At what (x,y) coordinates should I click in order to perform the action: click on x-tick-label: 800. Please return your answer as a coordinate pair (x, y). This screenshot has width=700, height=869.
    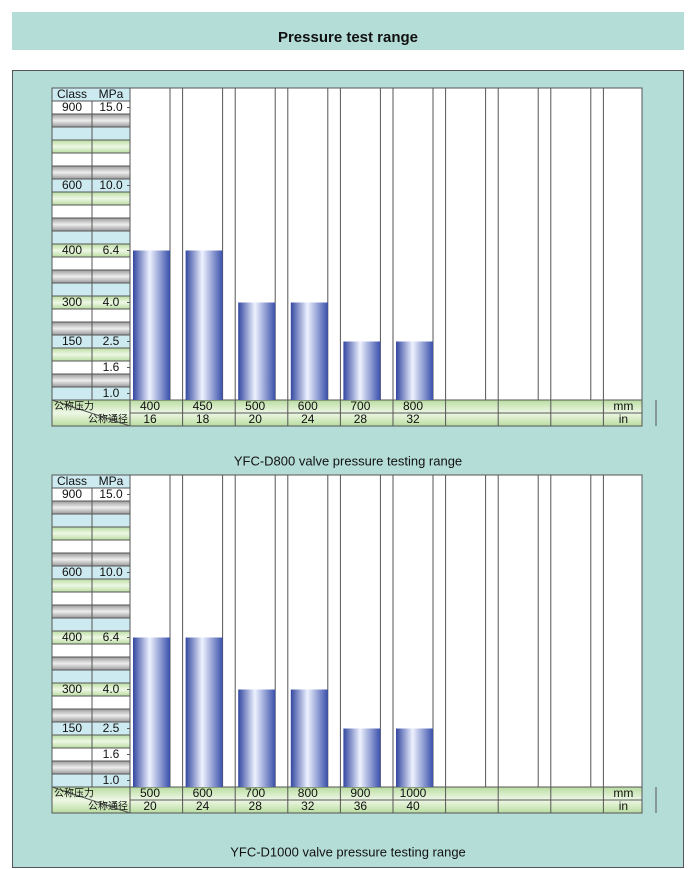
    Looking at the image, I should click on (308, 793).